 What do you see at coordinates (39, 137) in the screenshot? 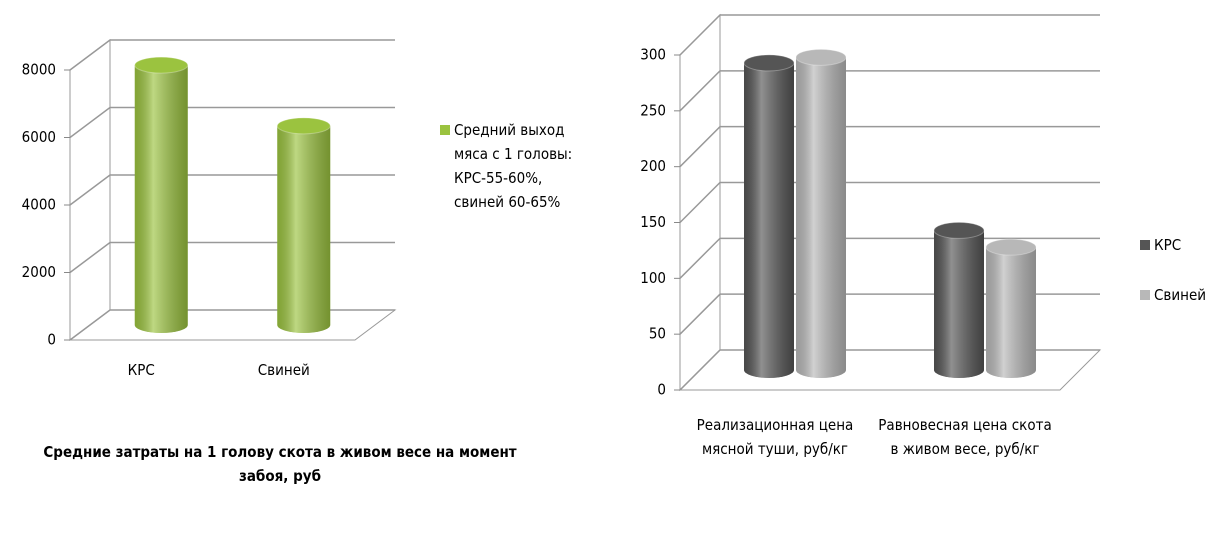
I see `y-tick-label: 6000` at bounding box center [39, 137].